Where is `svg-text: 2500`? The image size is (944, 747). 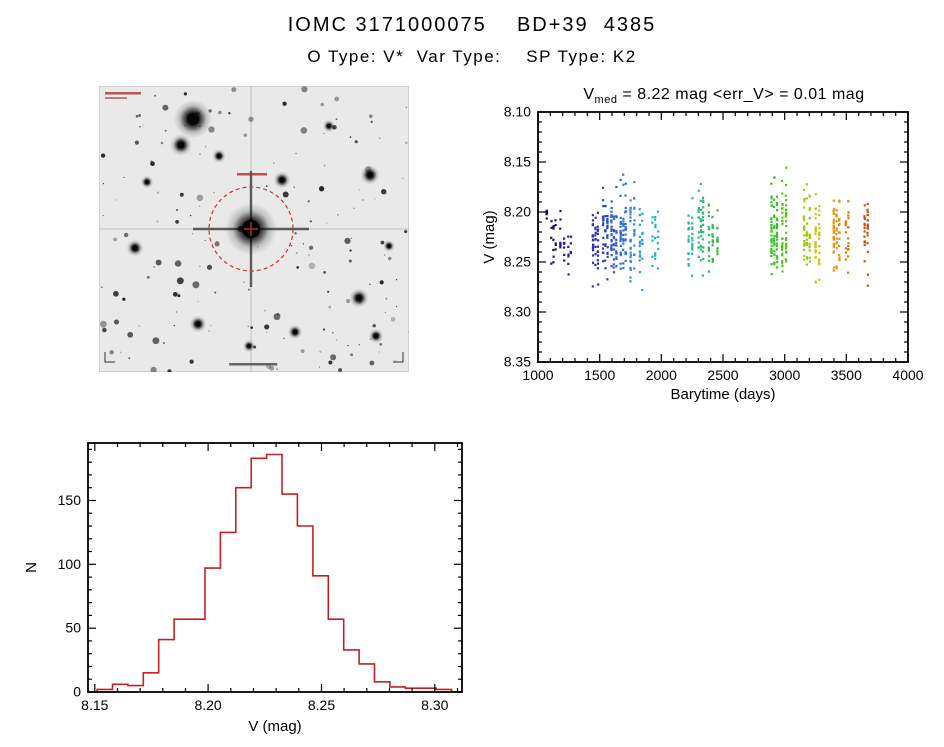 svg-text: 2500 is located at coordinates (722, 375).